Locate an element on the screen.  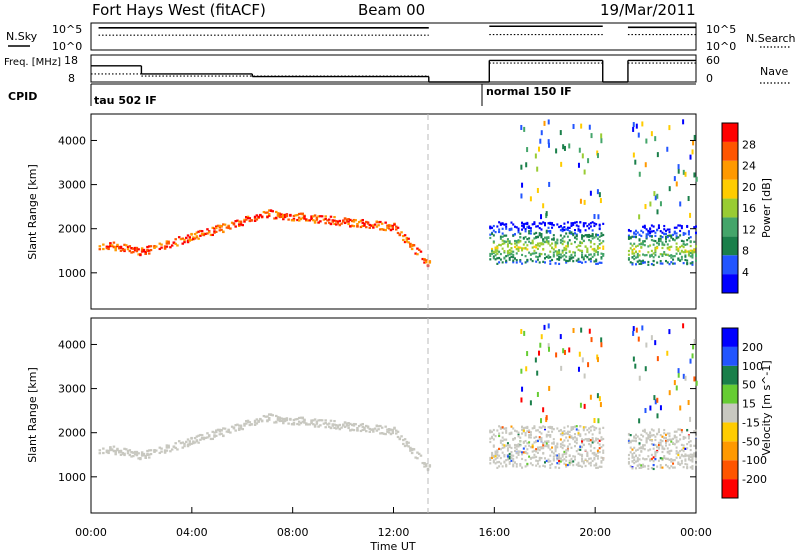
cpid-panel: CPID tau 502 IF normal 150 IF is located at coordinates (352, 95).